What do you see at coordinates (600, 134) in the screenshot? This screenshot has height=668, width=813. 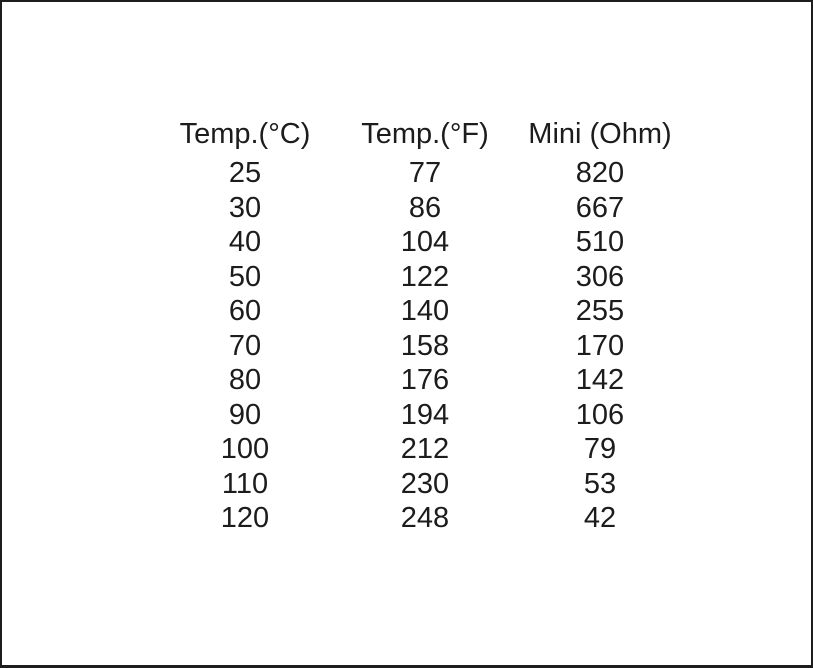 I see `column-header-resistance: Mini (Ohm)` at bounding box center [600, 134].